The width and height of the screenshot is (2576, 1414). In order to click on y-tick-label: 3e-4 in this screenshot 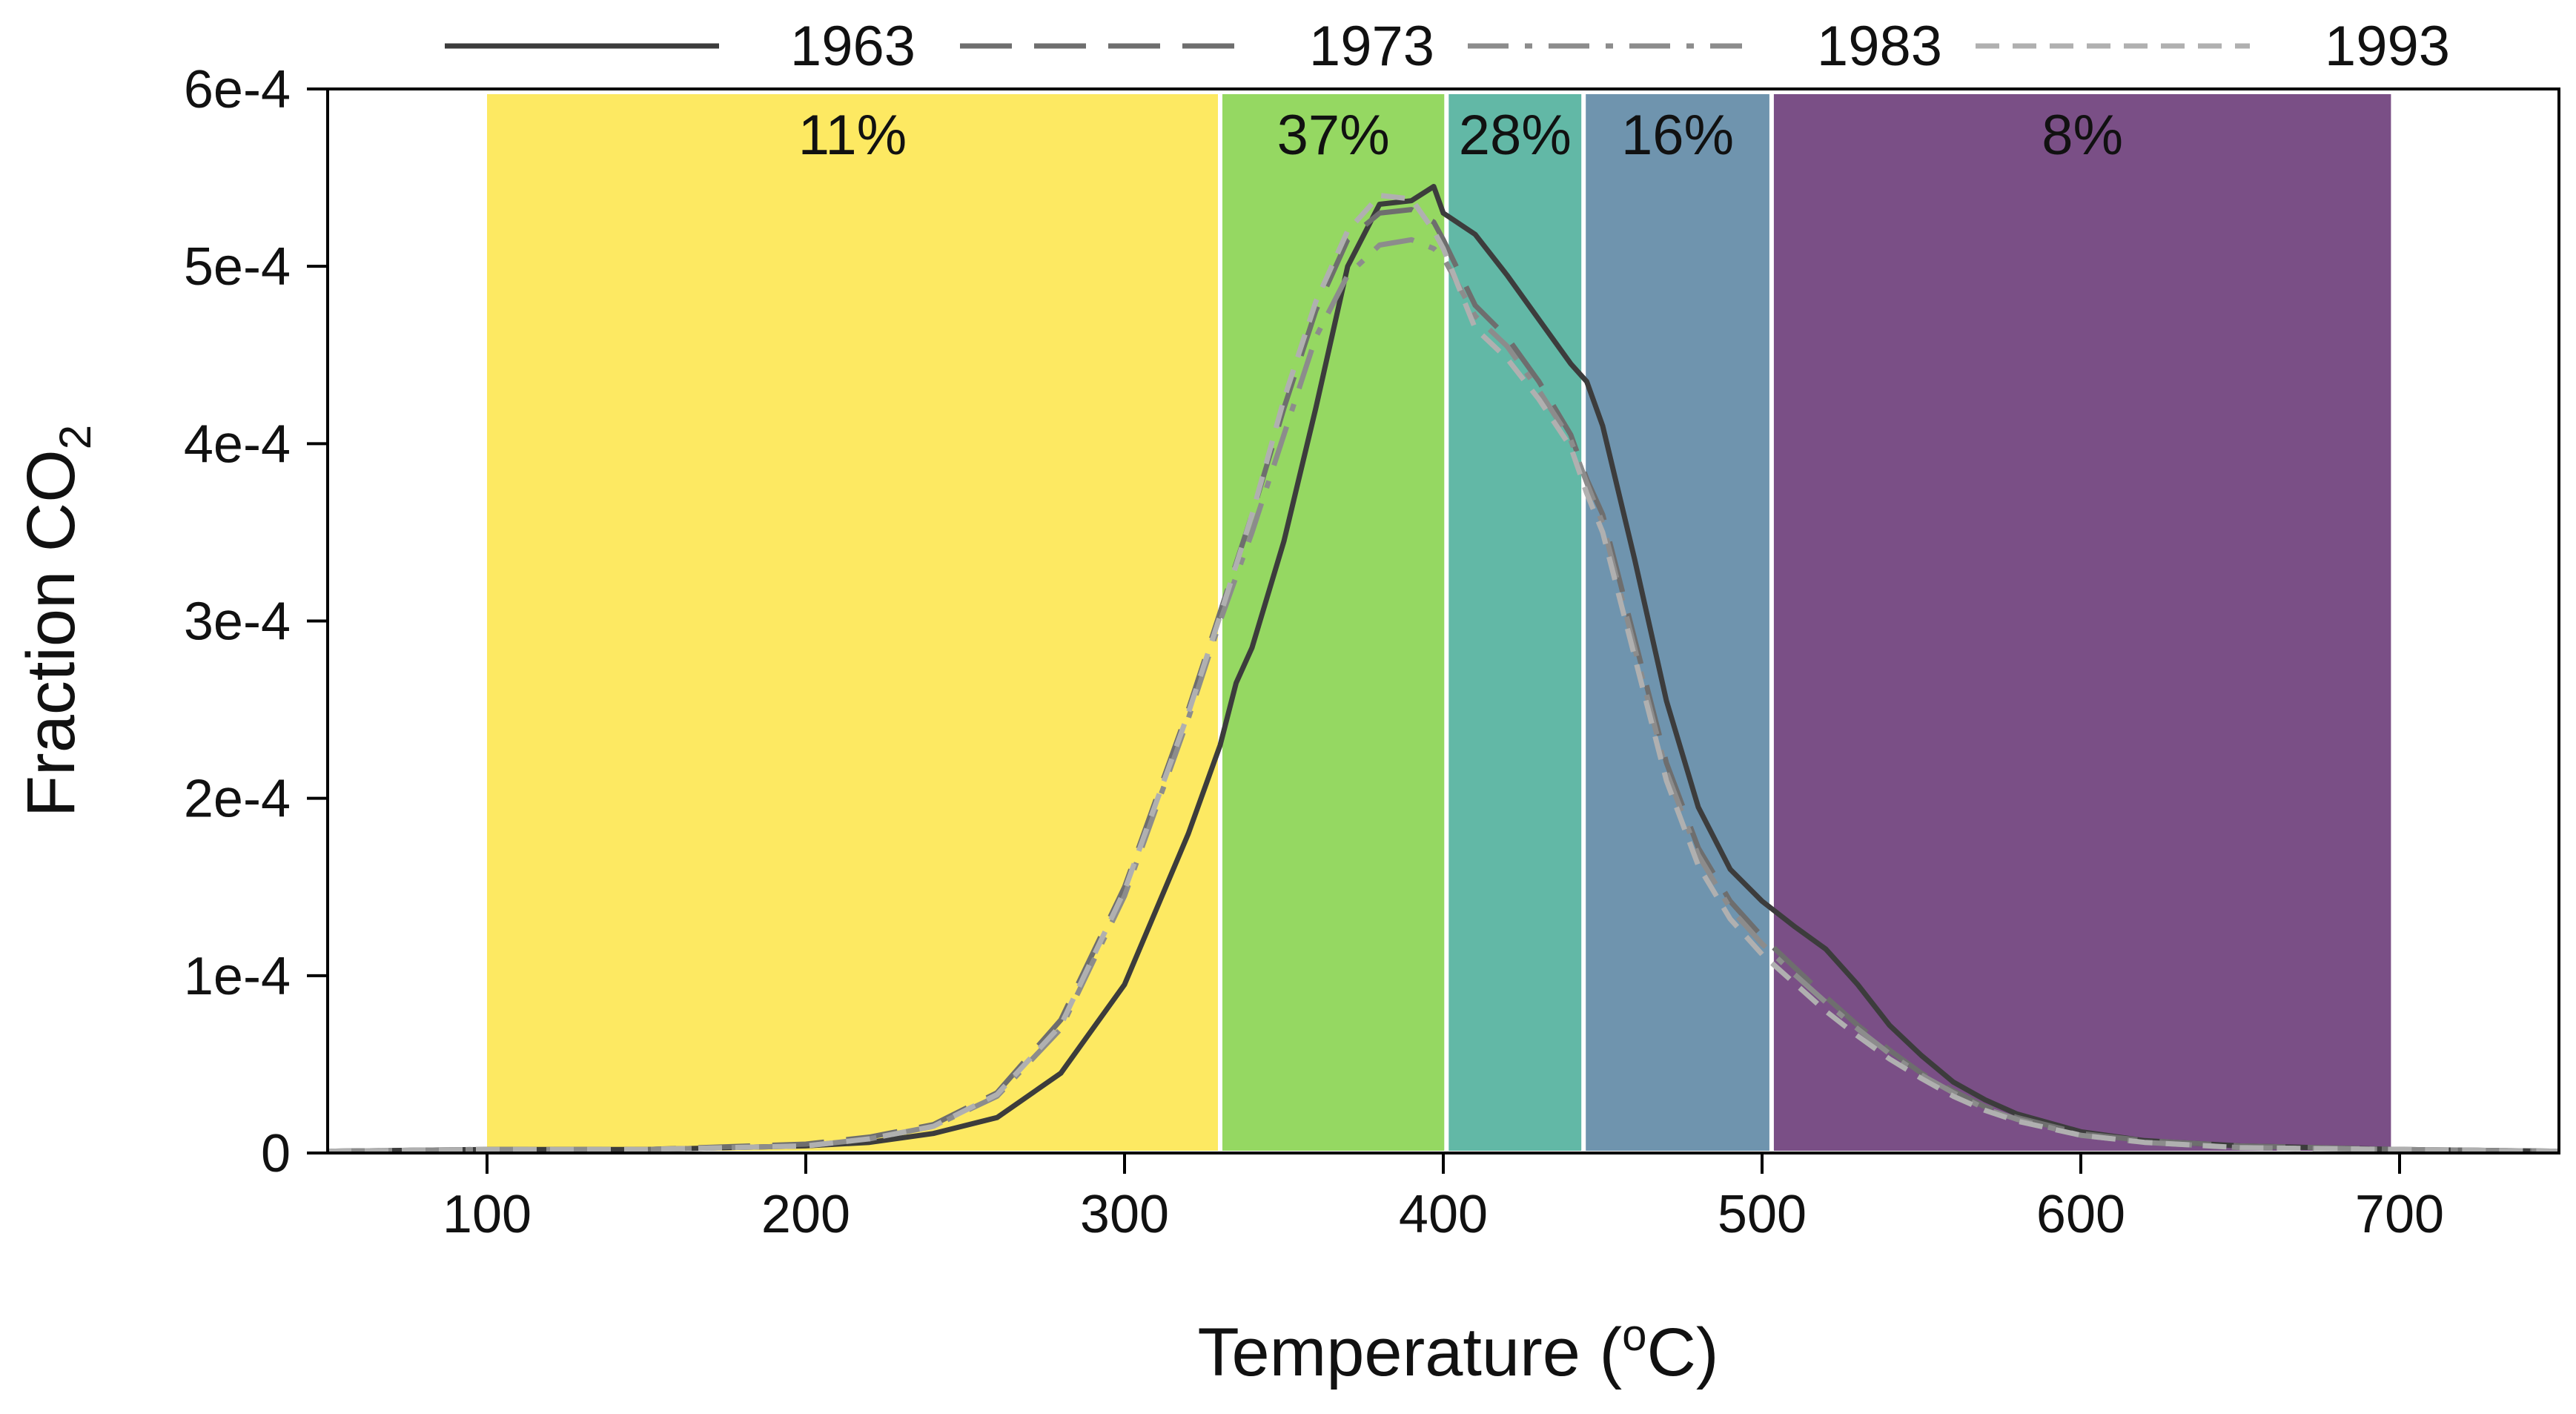, I will do `click(237, 622)`.